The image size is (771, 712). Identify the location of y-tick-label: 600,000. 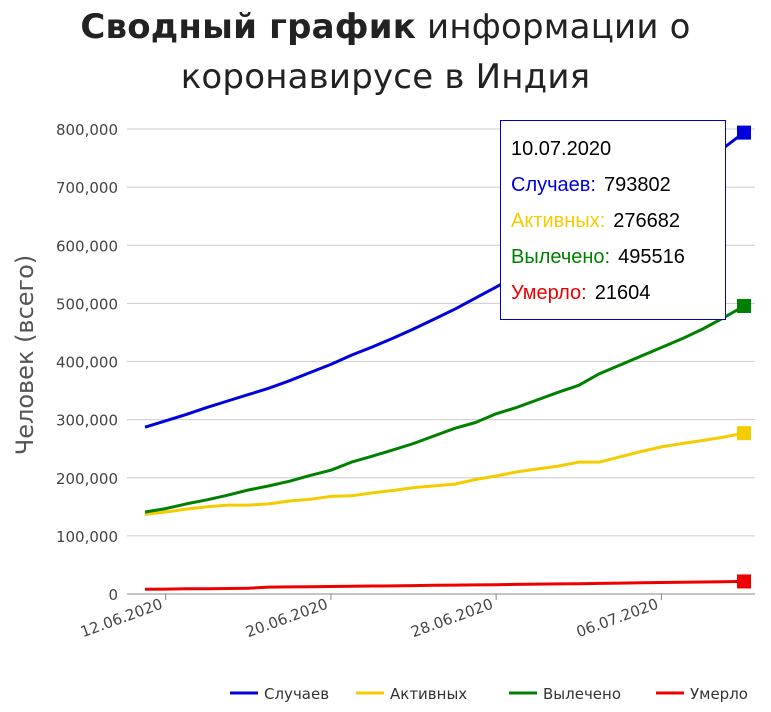
(87, 246).